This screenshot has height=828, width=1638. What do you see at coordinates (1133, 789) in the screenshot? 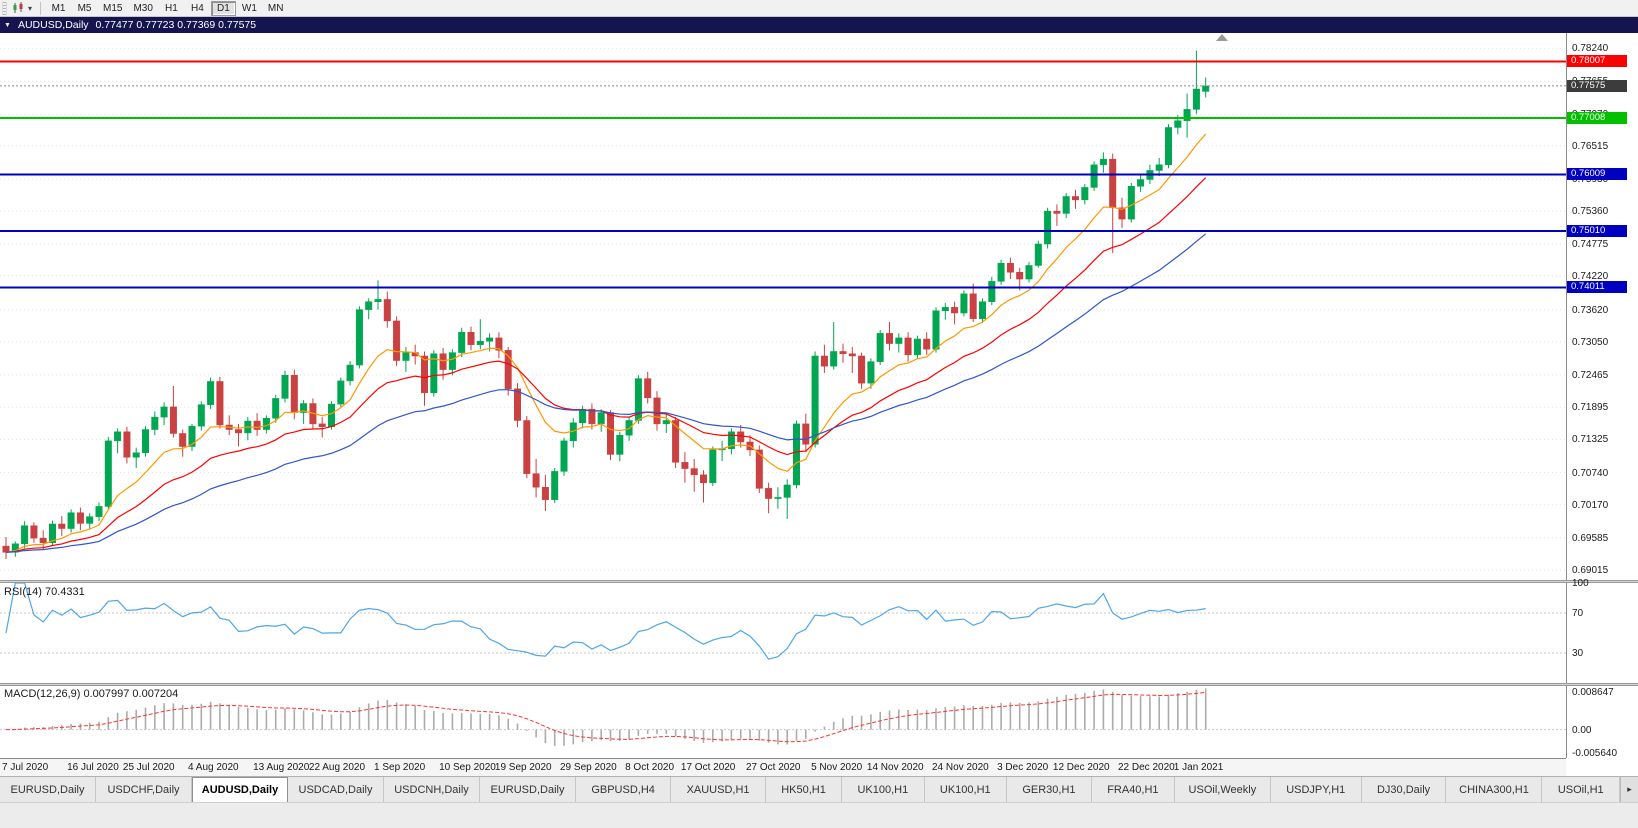
I see `chart-tab: FRA40,H1` at bounding box center [1133, 789].